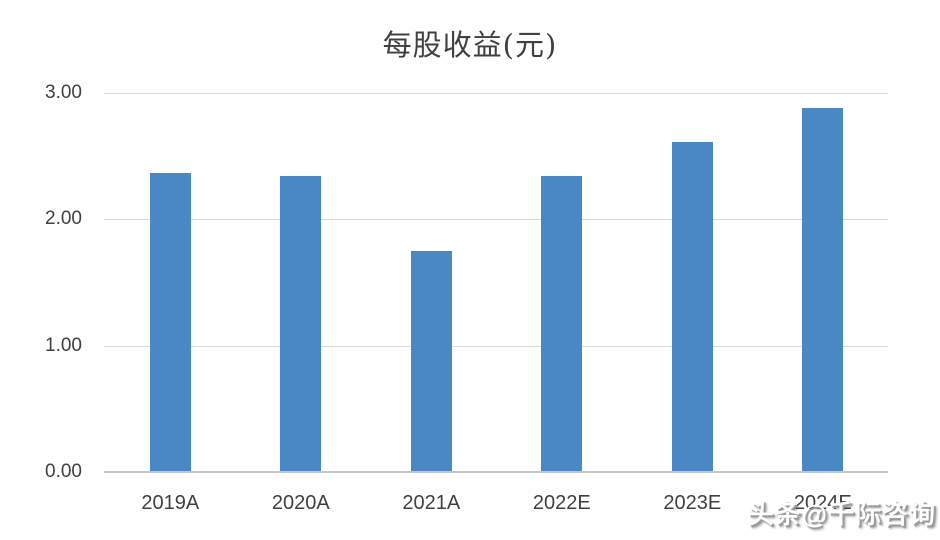  What do you see at coordinates (561, 503) in the screenshot?
I see `x-tick-label: 2022E` at bounding box center [561, 503].